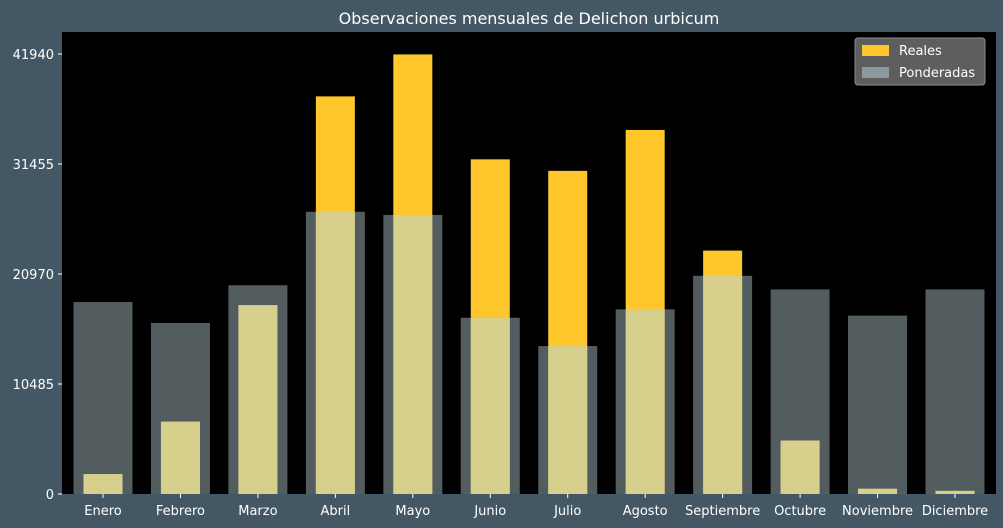 The height and width of the screenshot is (528, 1003). What do you see at coordinates (722, 511) in the screenshot?
I see `x-tick-label-septiembre: Septiembre` at bounding box center [722, 511].